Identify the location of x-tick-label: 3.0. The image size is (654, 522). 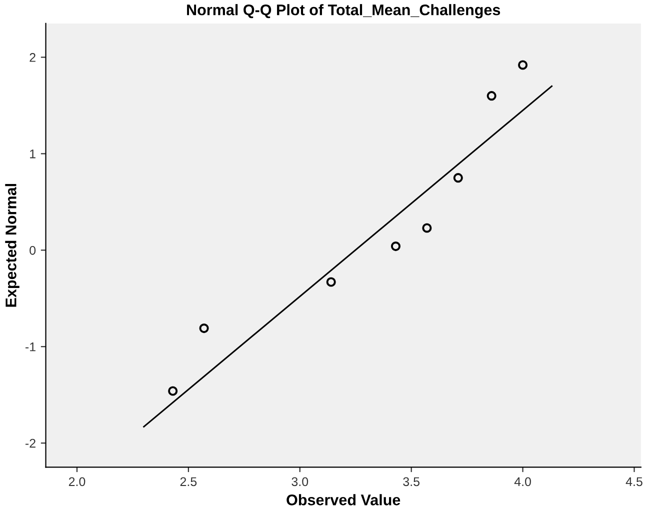
(300, 481).